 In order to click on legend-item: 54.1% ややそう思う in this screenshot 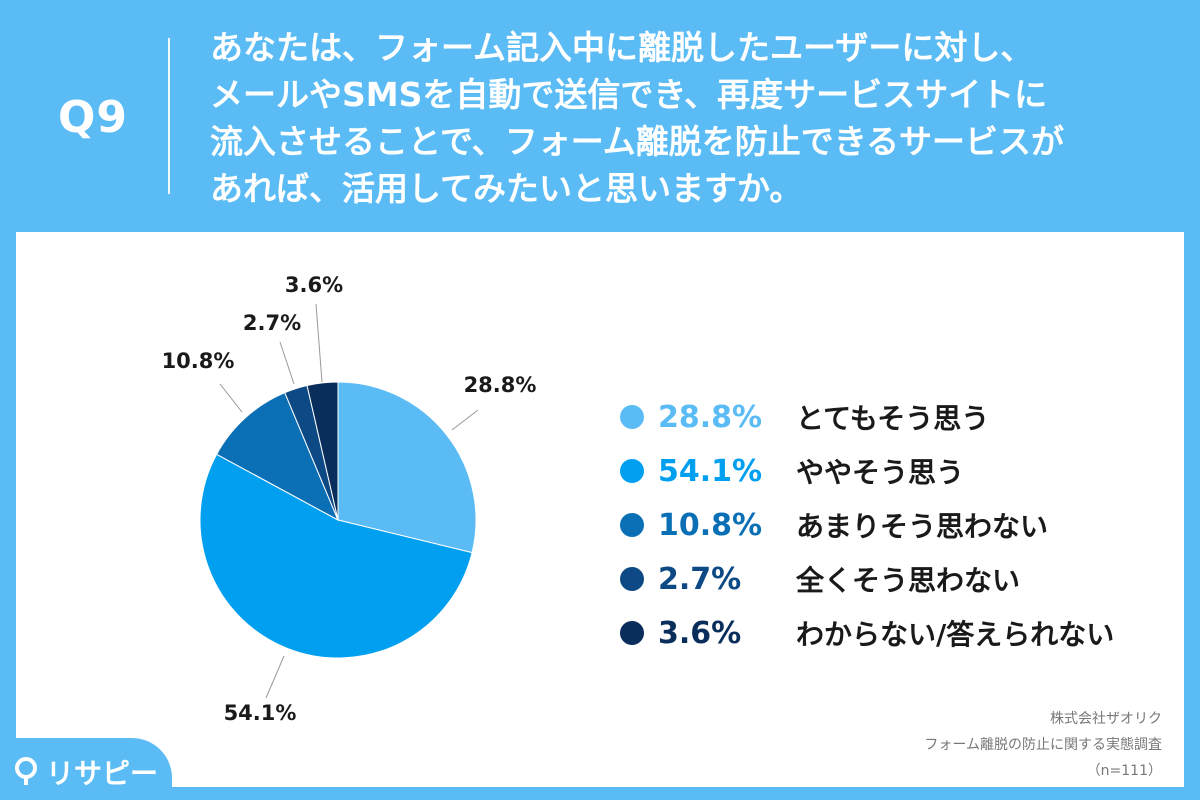, I will do `click(867, 471)`.